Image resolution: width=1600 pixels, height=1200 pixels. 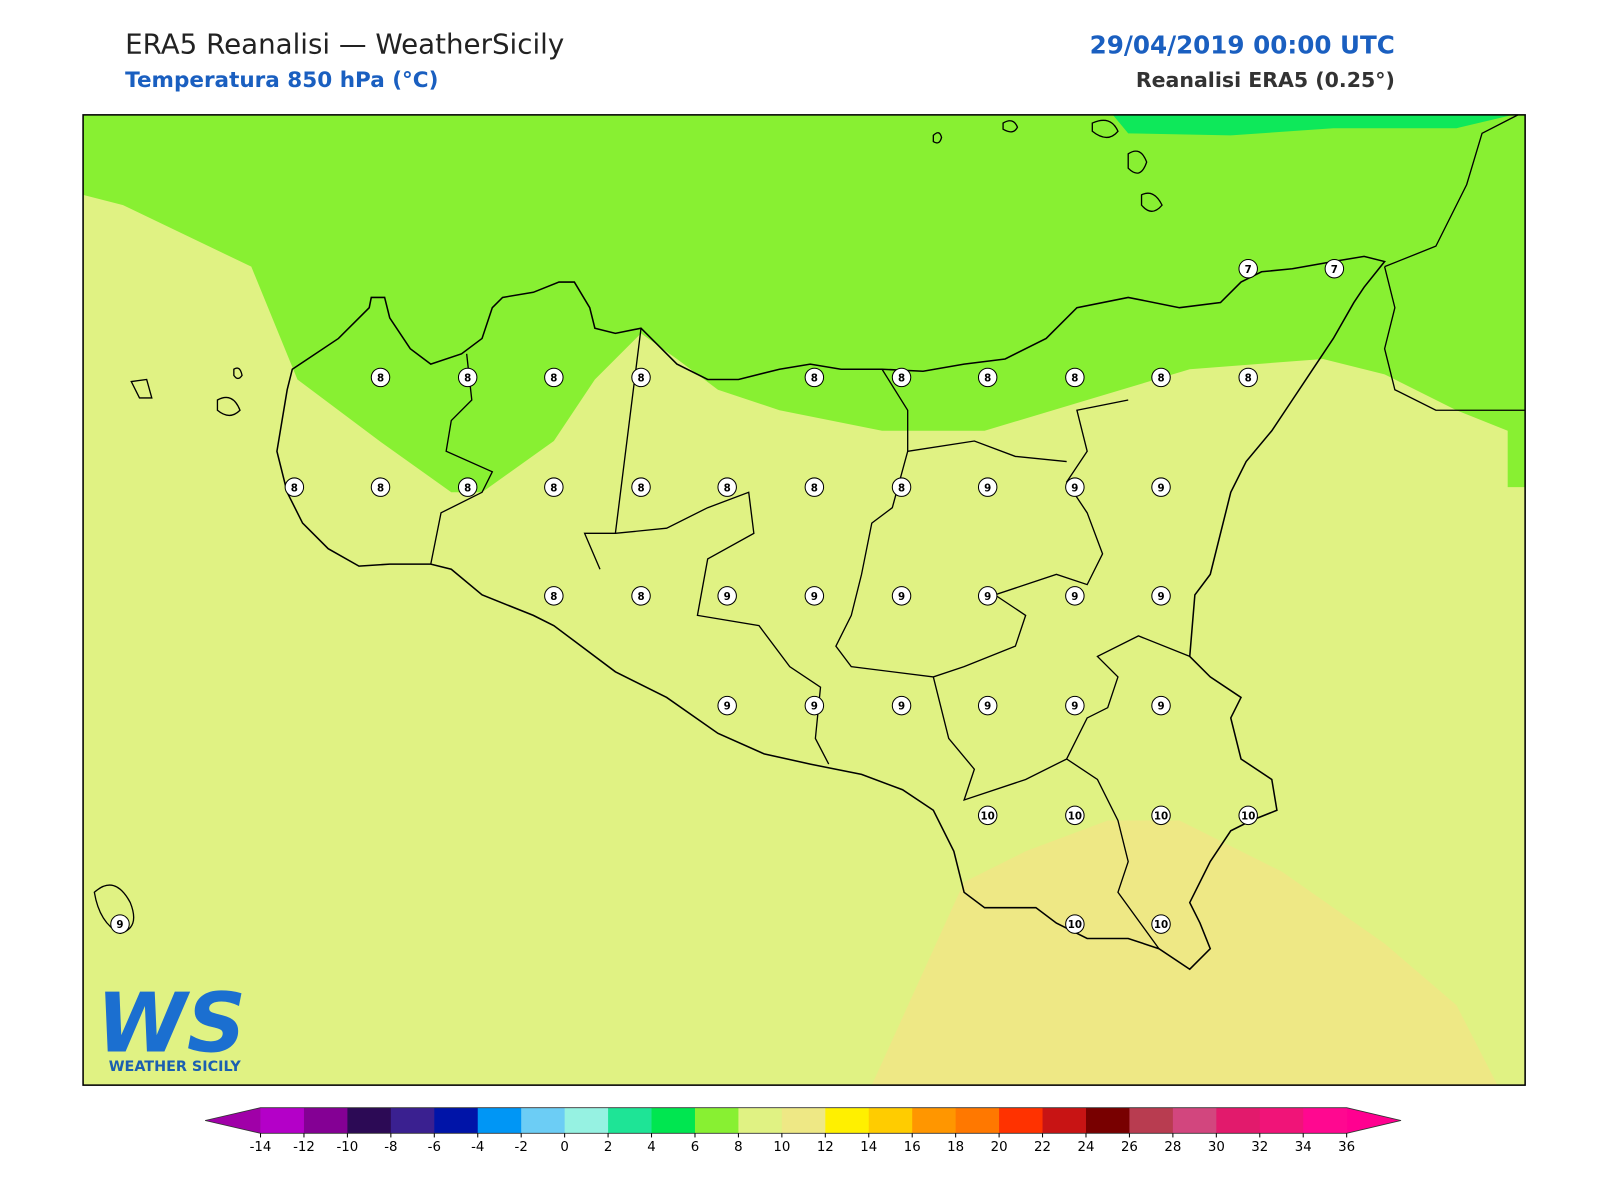 I want to click on grid-label: 7, so click(x=1334, y=270).